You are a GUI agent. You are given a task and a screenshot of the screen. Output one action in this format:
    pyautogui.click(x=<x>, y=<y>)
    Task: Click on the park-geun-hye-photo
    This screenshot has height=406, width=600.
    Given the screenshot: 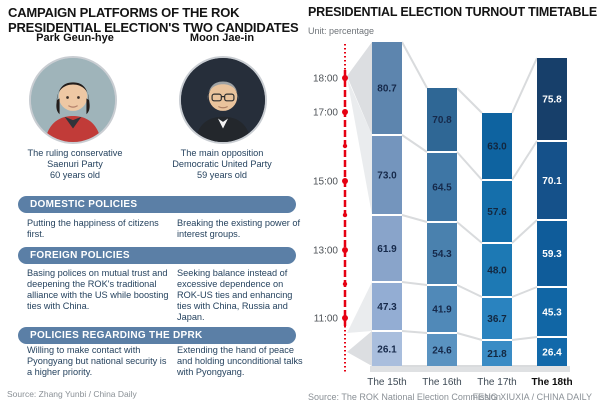 What is the action you would take?
    pyautogui.click(x=73, y=100)
    